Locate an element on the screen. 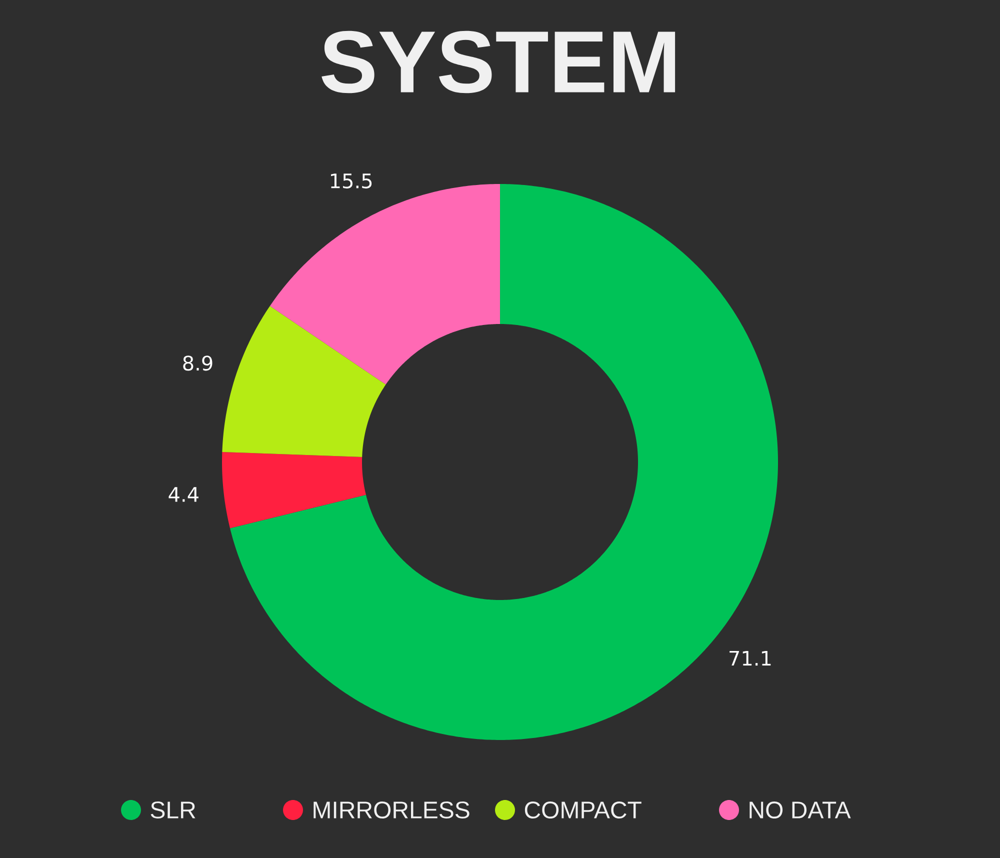 This screenshot has height=858, width=1000. data-label: 71.1 is located at coordinates (750, 658).